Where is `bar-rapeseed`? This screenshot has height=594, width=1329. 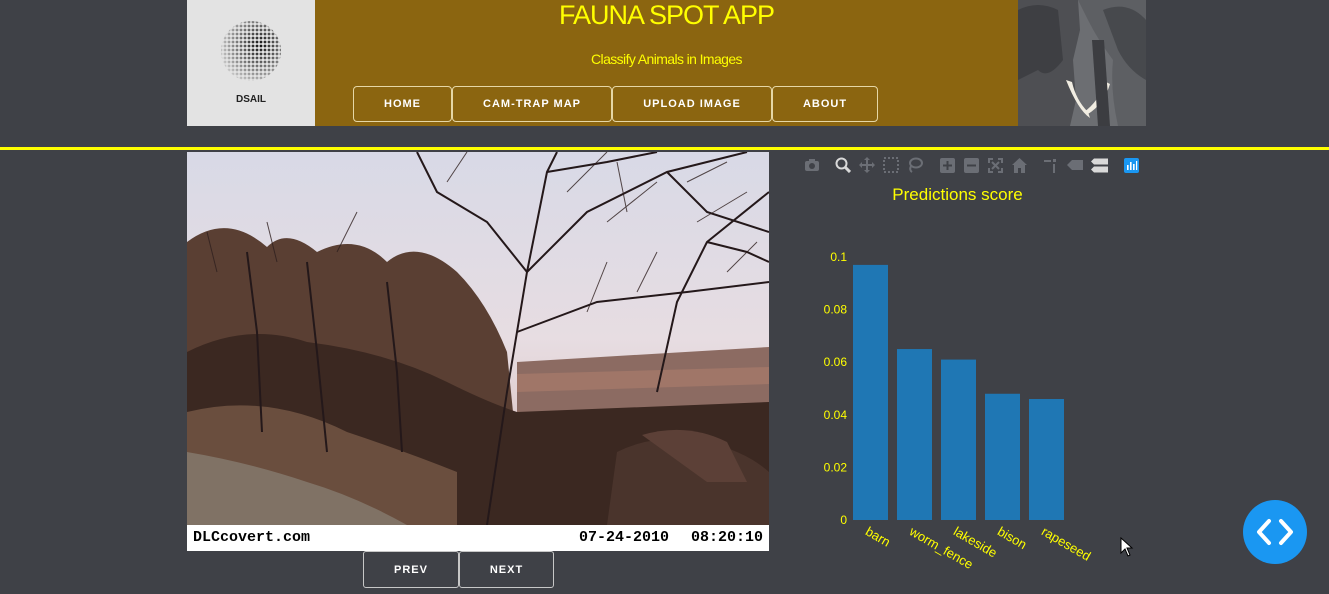
bar-rapeseed is located at coordinates (1046, 459).